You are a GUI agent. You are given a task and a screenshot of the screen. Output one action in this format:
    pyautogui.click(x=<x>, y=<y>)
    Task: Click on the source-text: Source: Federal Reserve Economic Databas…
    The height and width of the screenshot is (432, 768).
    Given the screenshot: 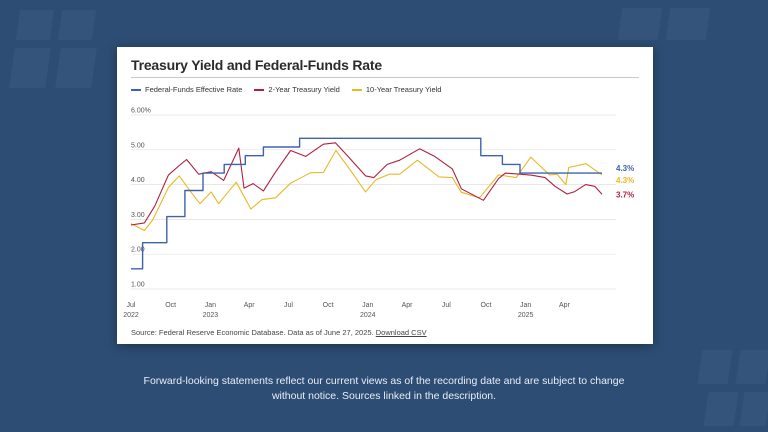 What is the action you would take?
    pyautogui.click(x=252, y=332)
    